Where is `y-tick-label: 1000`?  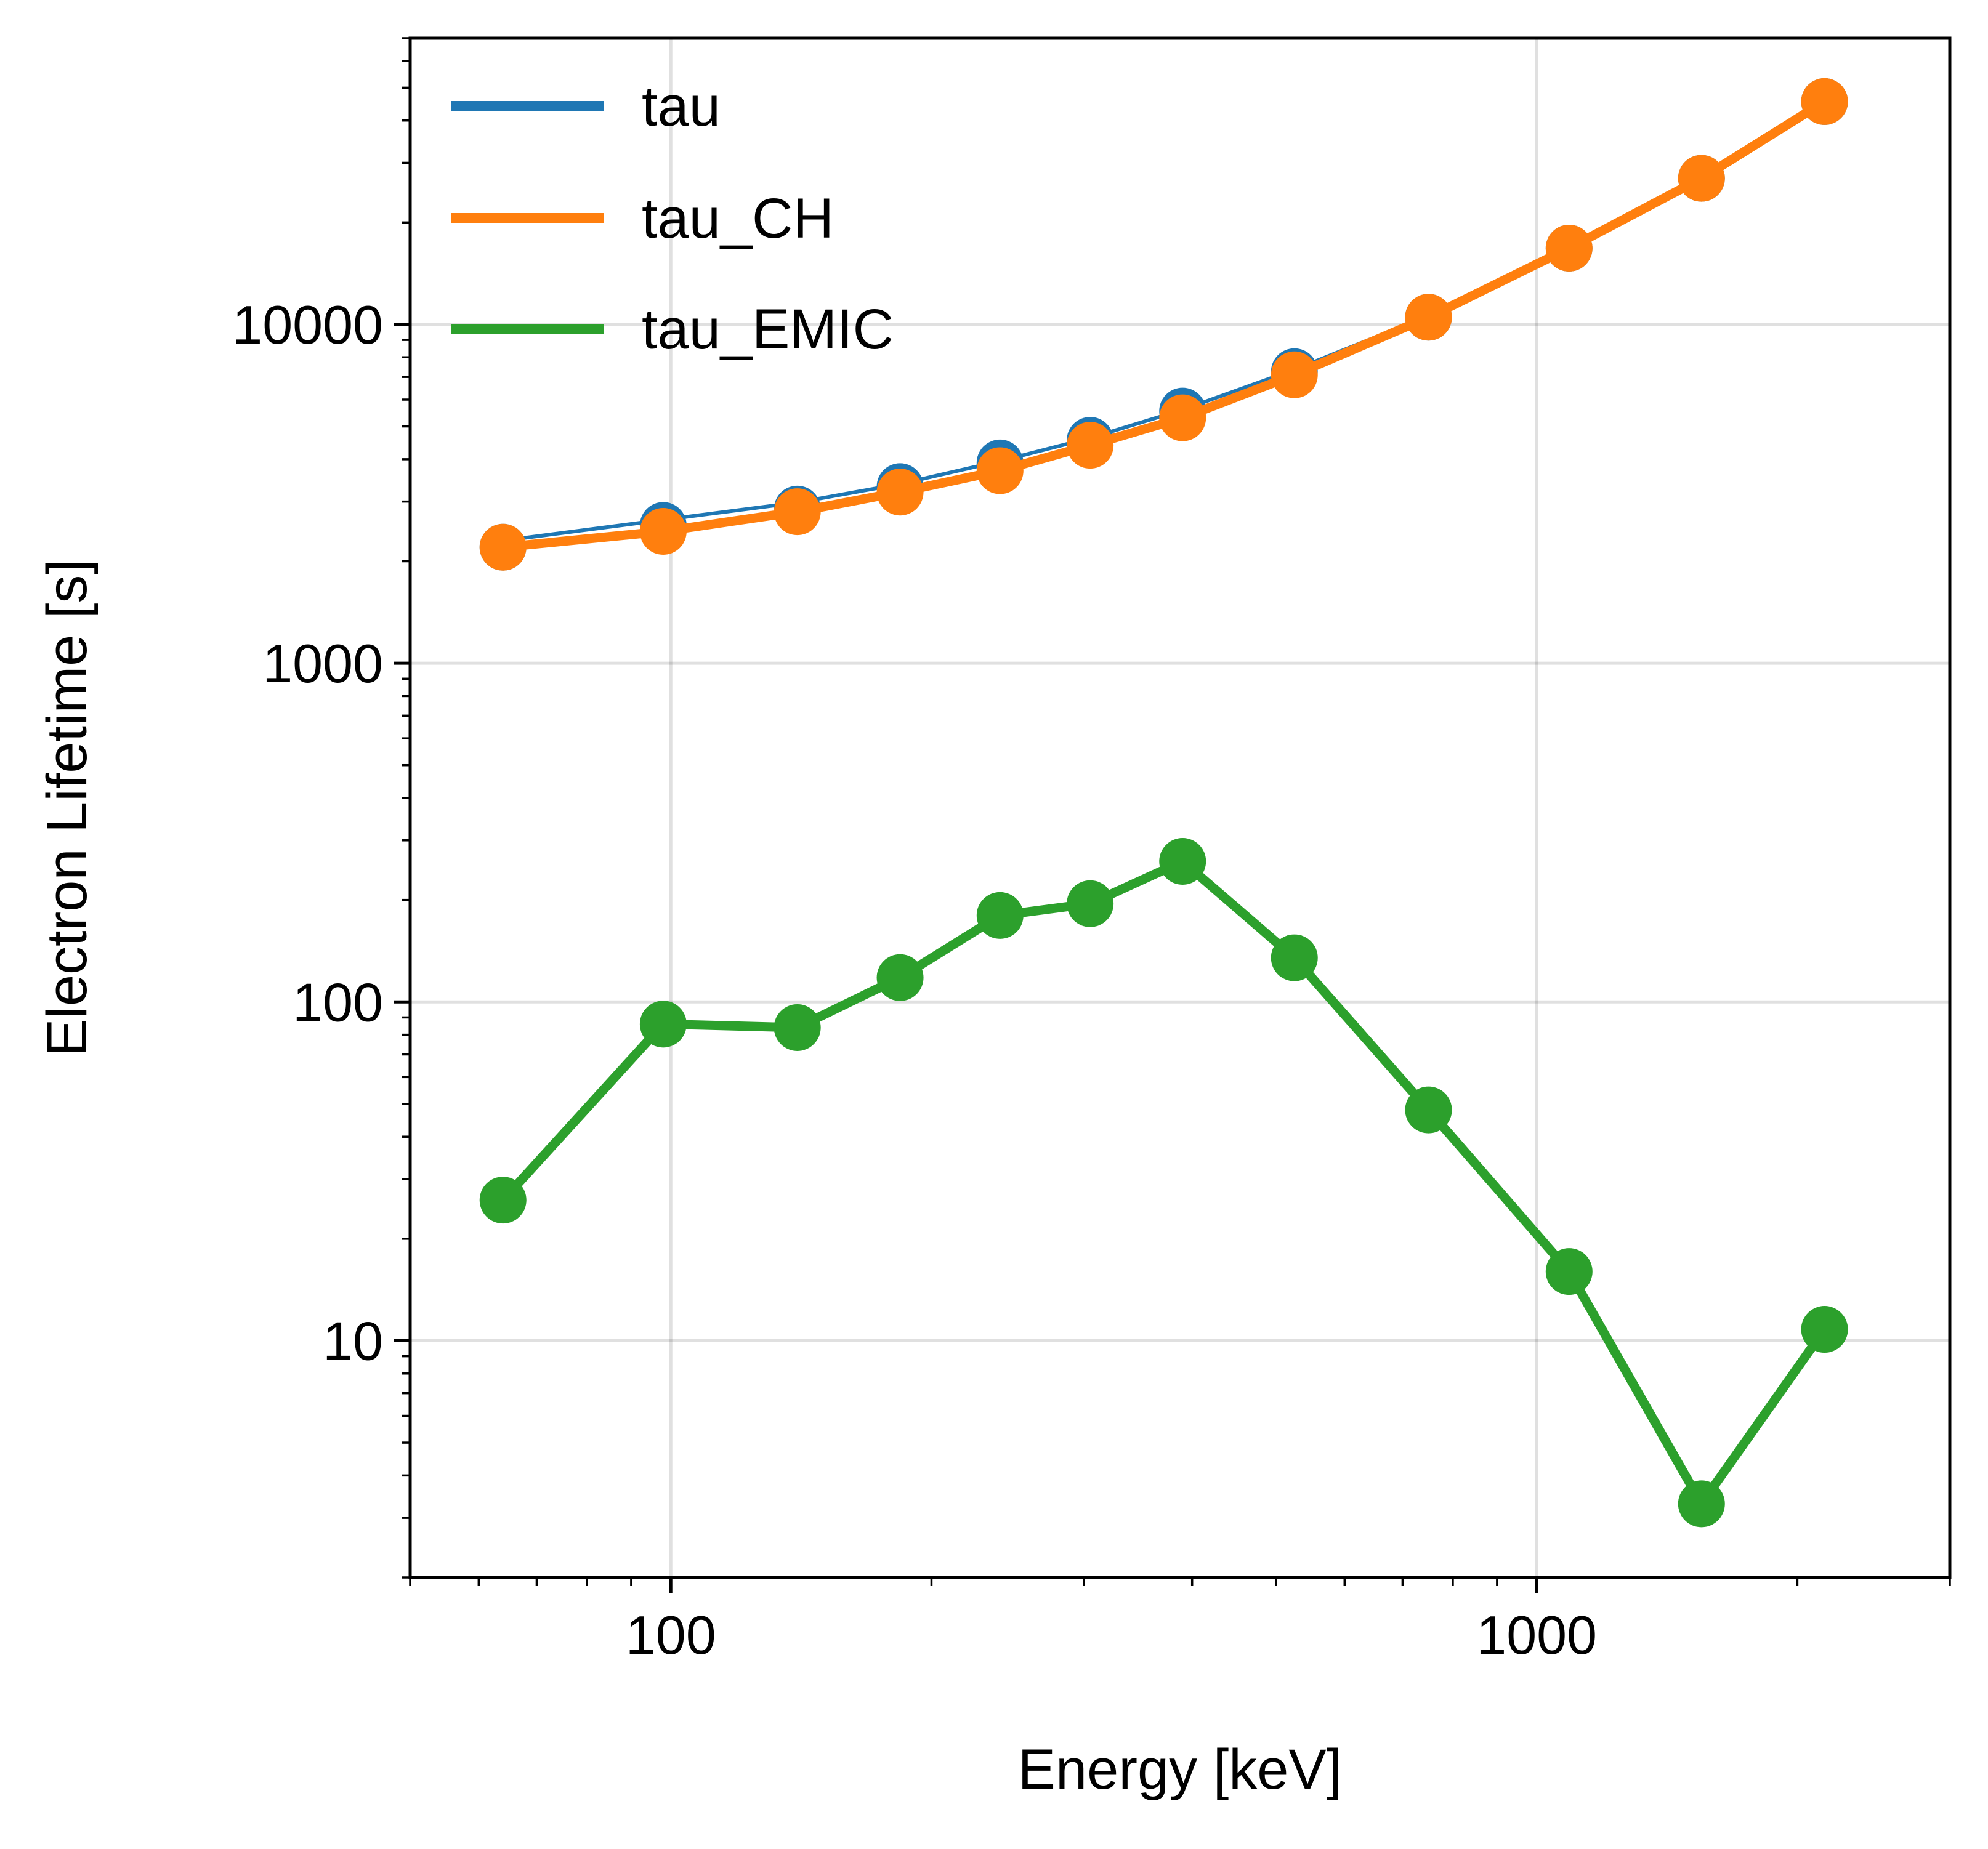 y-tick-label: 1000 is located at coordinates (322, 664).